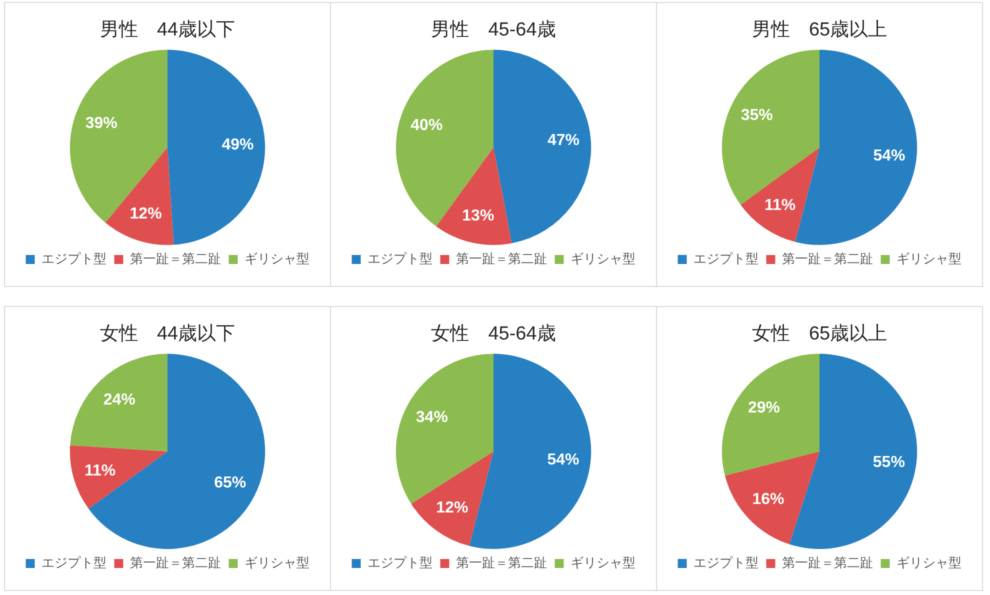 This screenshot has width=990, height=595. Describe the element at coordinates (768, 499) in the screenshot. I see `data-label: 16%` at that location.